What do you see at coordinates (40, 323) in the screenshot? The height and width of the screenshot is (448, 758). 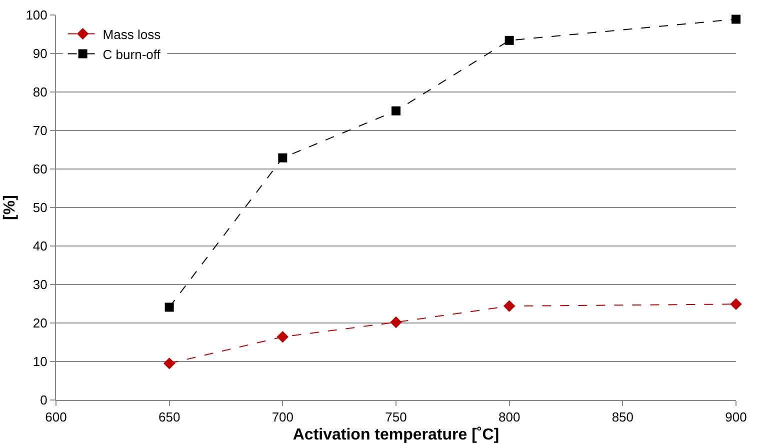 I see `y-tick-label: 20` at bounding box center [40, 323].